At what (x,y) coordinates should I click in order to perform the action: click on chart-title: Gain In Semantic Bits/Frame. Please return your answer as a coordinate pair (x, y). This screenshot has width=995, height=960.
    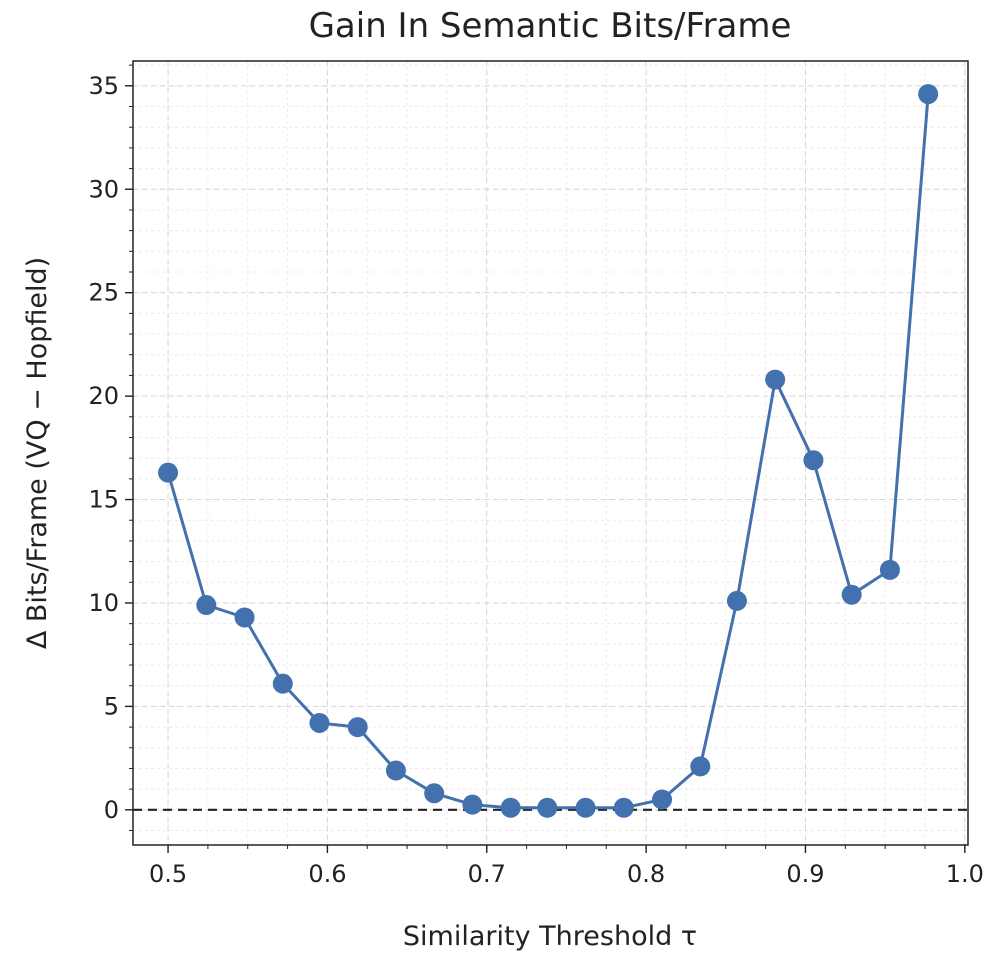
    Looking at the image, I should click on (550, 26).